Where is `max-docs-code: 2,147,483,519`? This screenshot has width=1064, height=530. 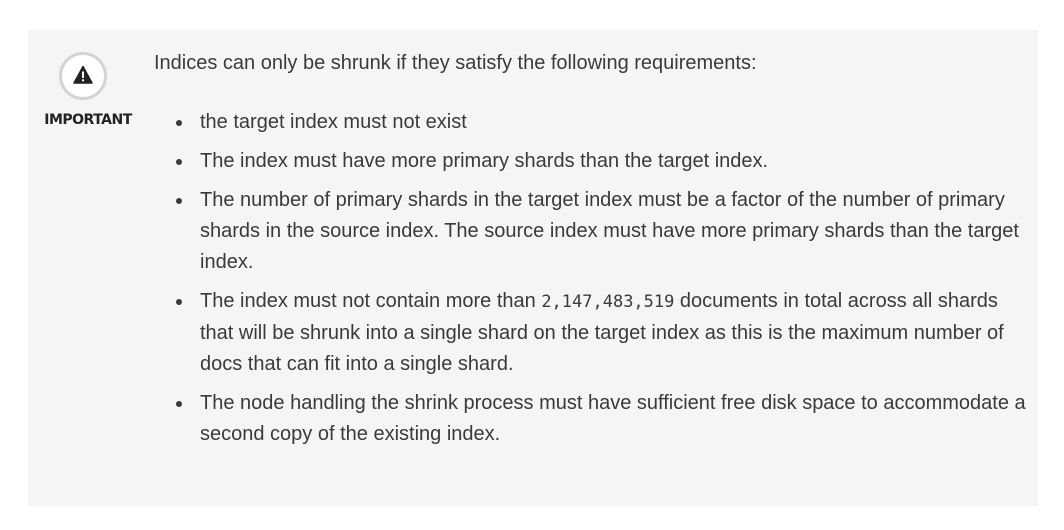 max-docs-code: 2,147,483,519 is located at coordinates (608, 302).